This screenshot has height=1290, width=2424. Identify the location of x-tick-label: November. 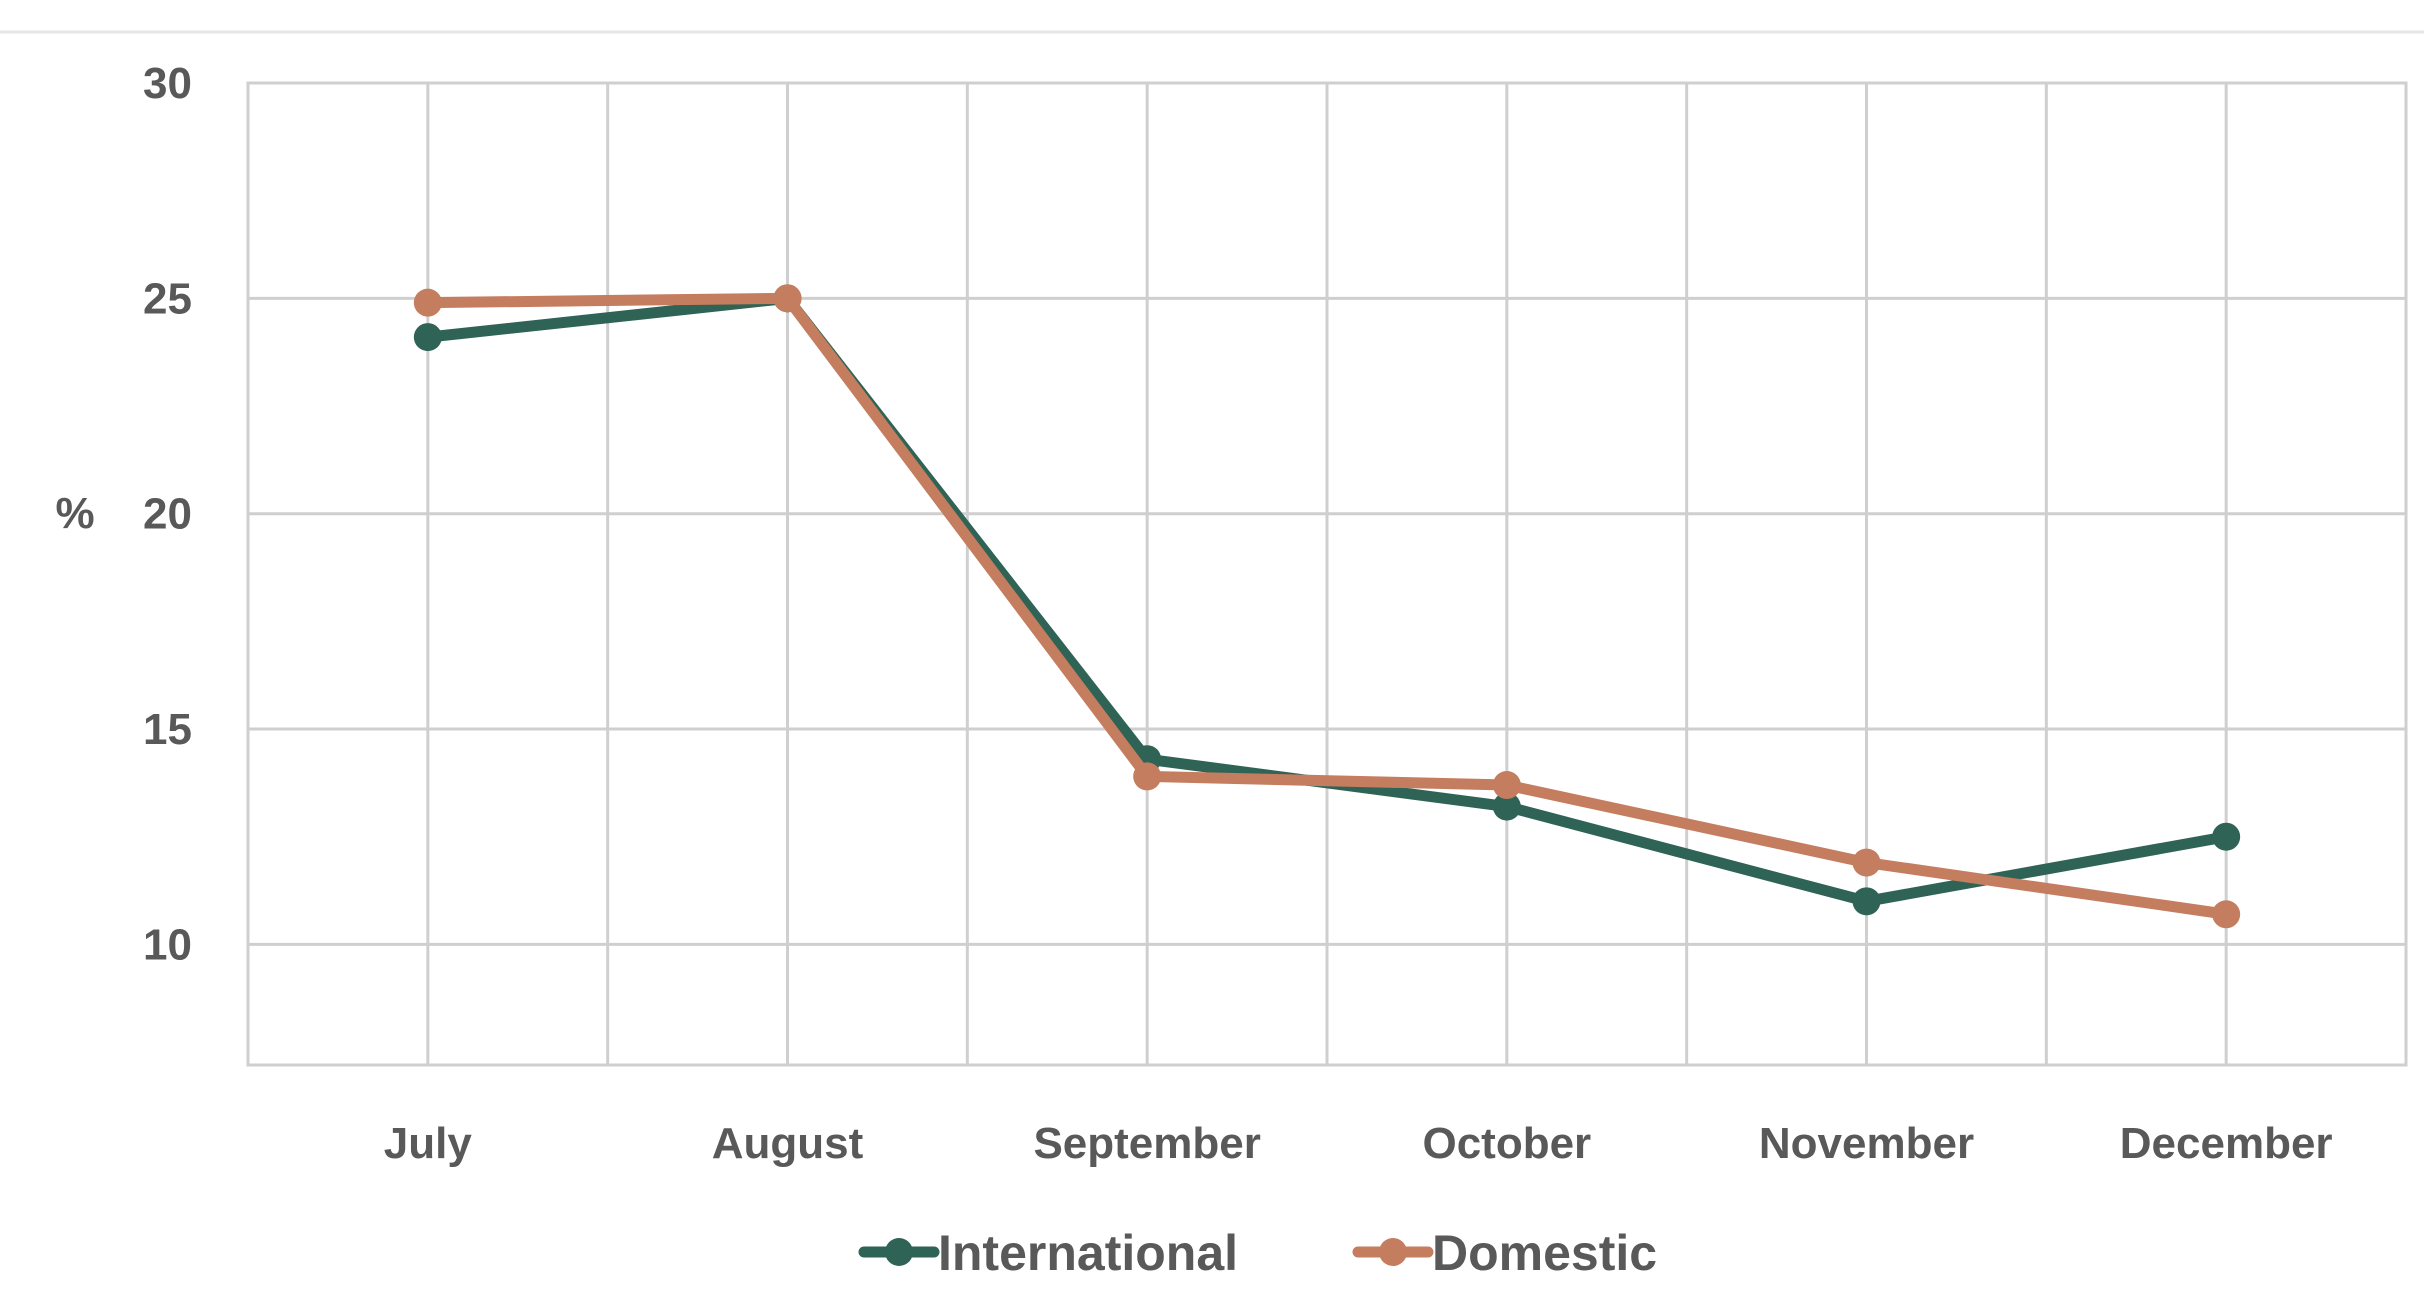
(1866, 1143).